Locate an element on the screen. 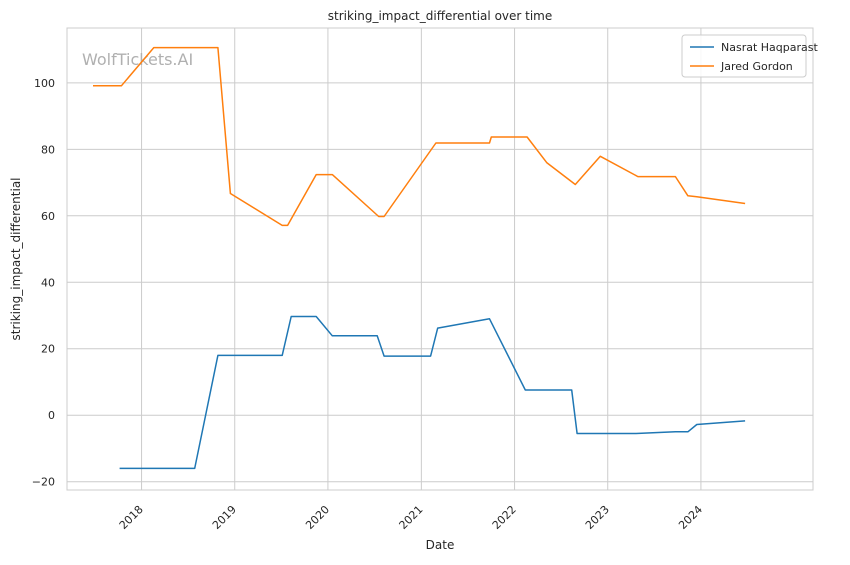 The width and height of the screenshot is (850, 565). legend-label-jared-gordon: Jared Gordon is located at coordinates (756, 66).